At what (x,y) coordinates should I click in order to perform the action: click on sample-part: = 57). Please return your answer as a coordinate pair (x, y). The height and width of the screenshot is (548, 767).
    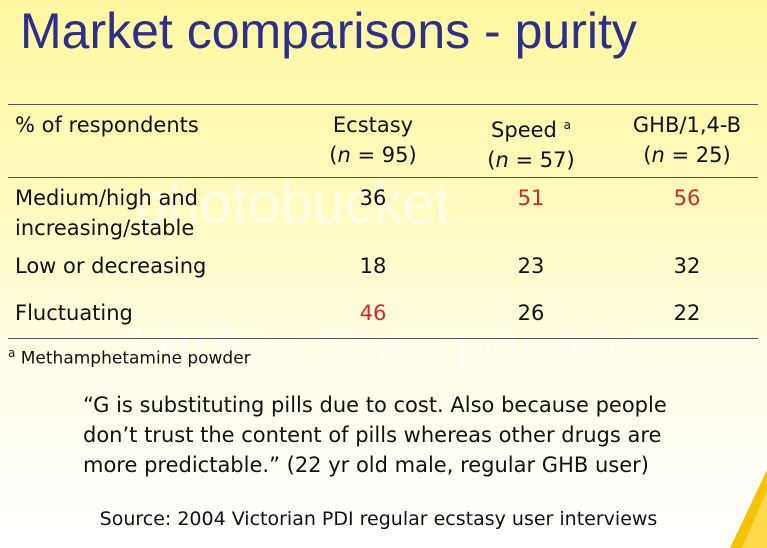
    Looking at the image, I should click on (541, 160).